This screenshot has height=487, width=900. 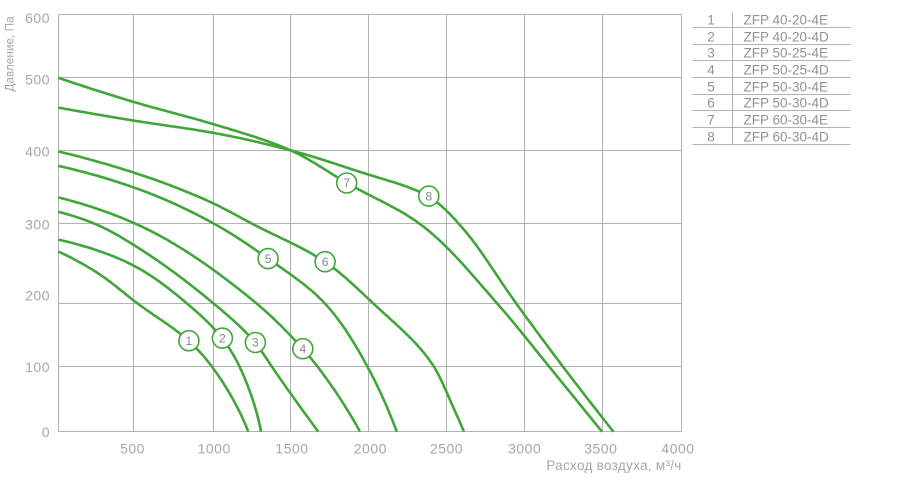 I want to click on svg-text: 3500, so click(x=600, y=448).